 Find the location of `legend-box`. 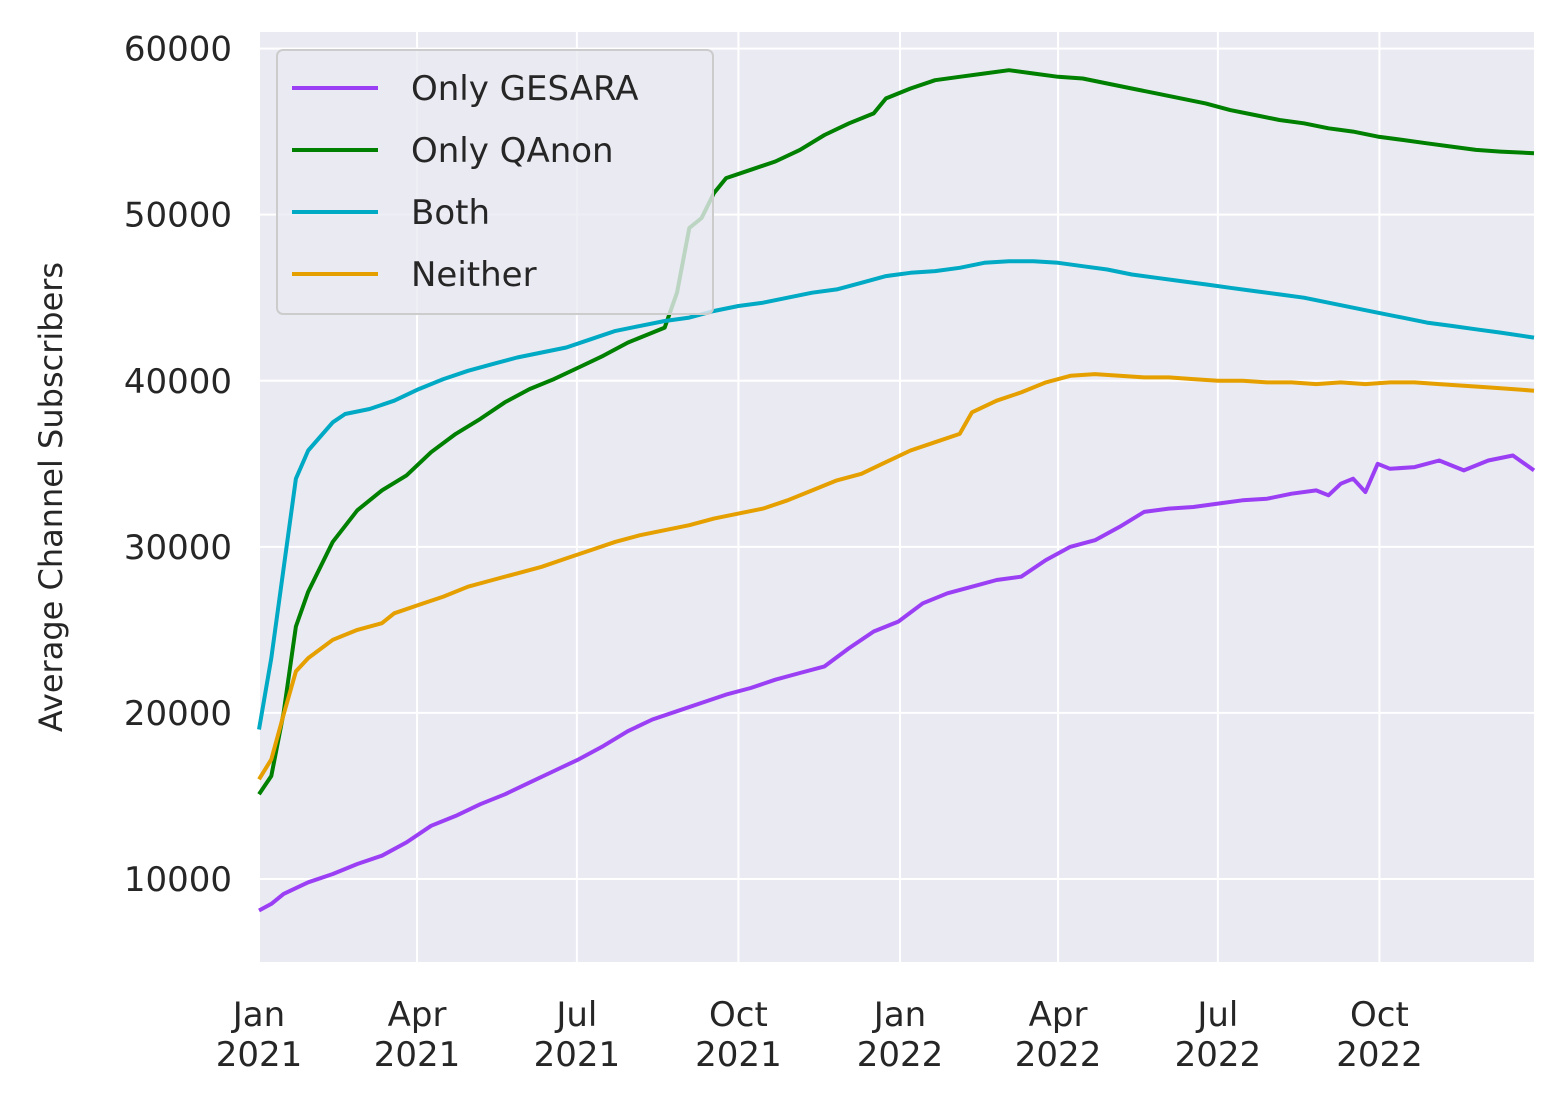

legend-box is located at coordinates (495, 182).